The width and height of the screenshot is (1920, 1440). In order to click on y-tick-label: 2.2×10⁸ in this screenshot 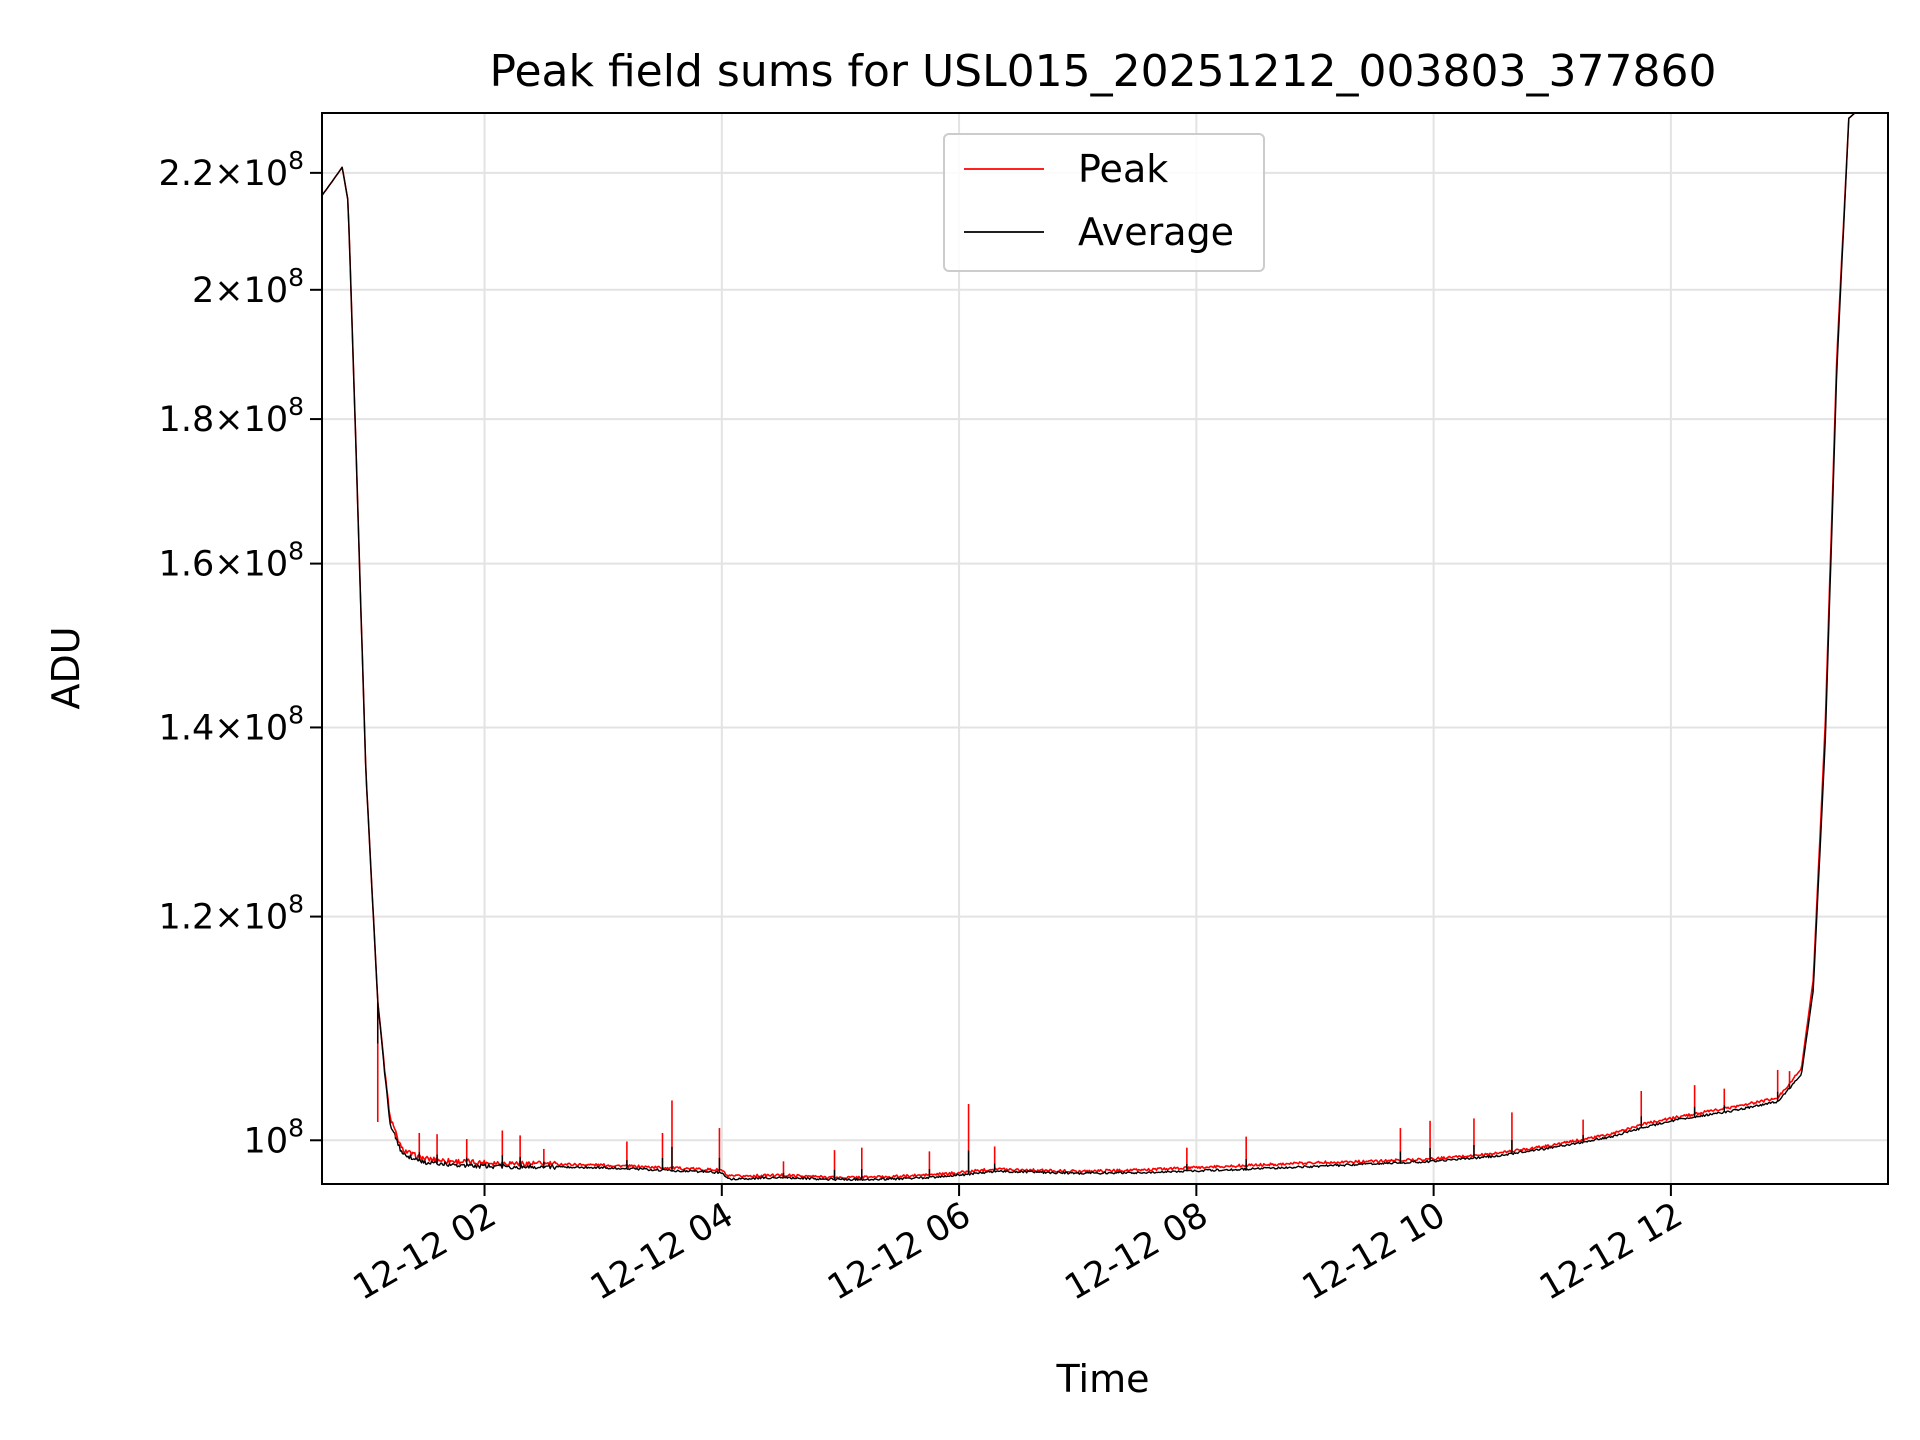, I will do `click(231, 170)`.